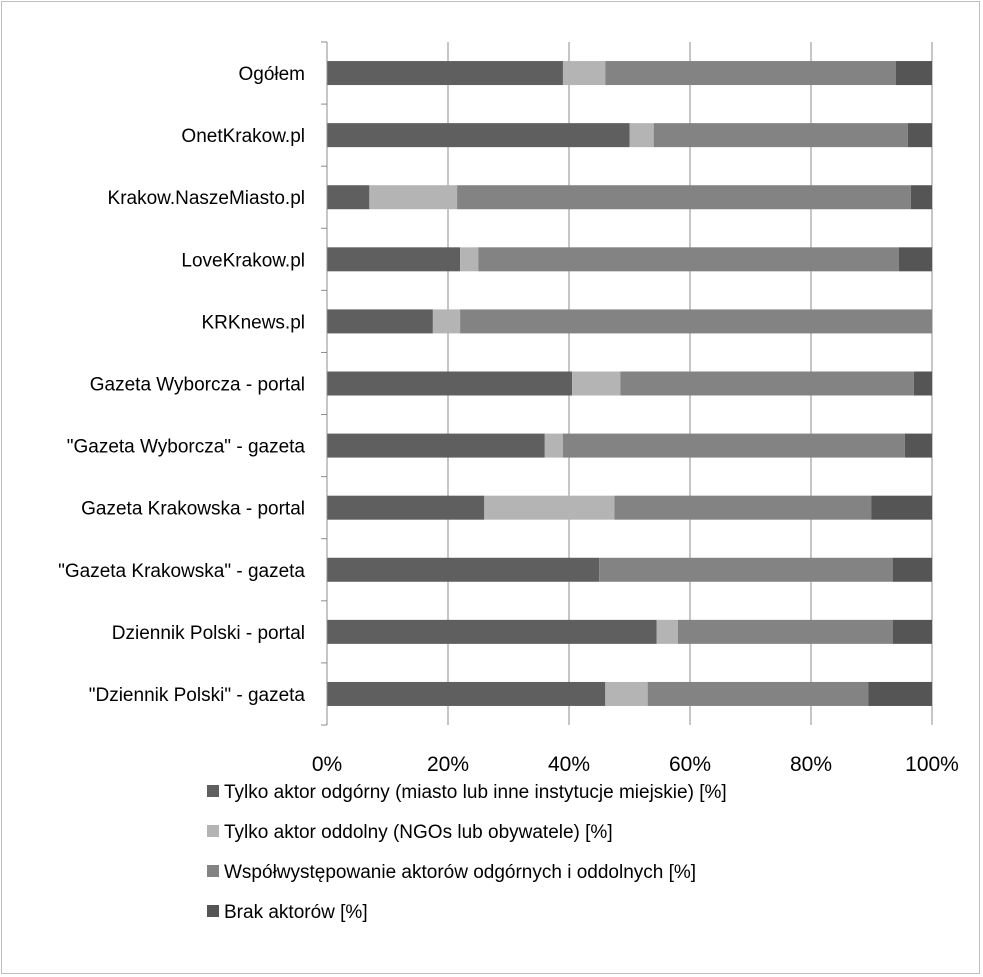 The height and width of the screenshot is (977, 983). I want to click on category-label: Gazeta Wyborcza - portal, so click(197, 385).